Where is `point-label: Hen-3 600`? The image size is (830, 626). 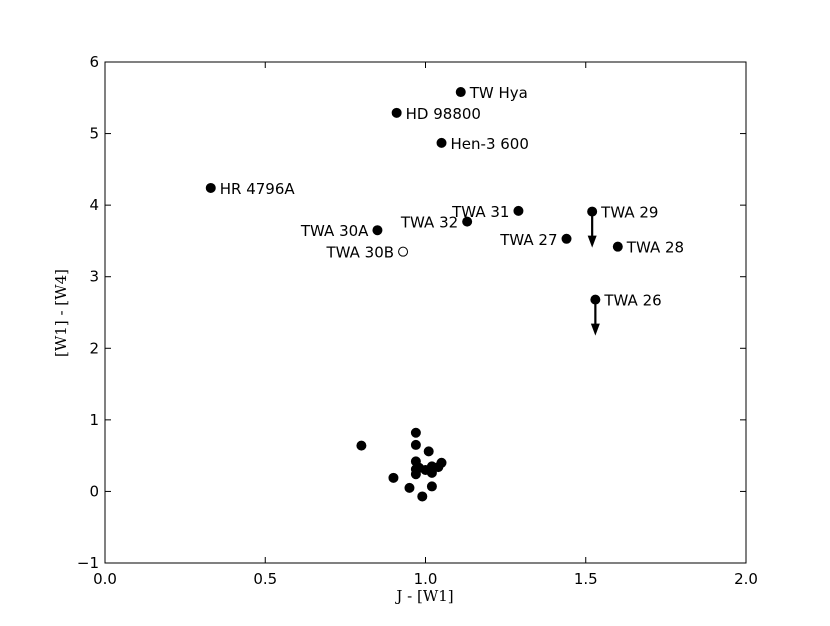
point-label: Hen-3 600 is located at coordinates (490, 144).